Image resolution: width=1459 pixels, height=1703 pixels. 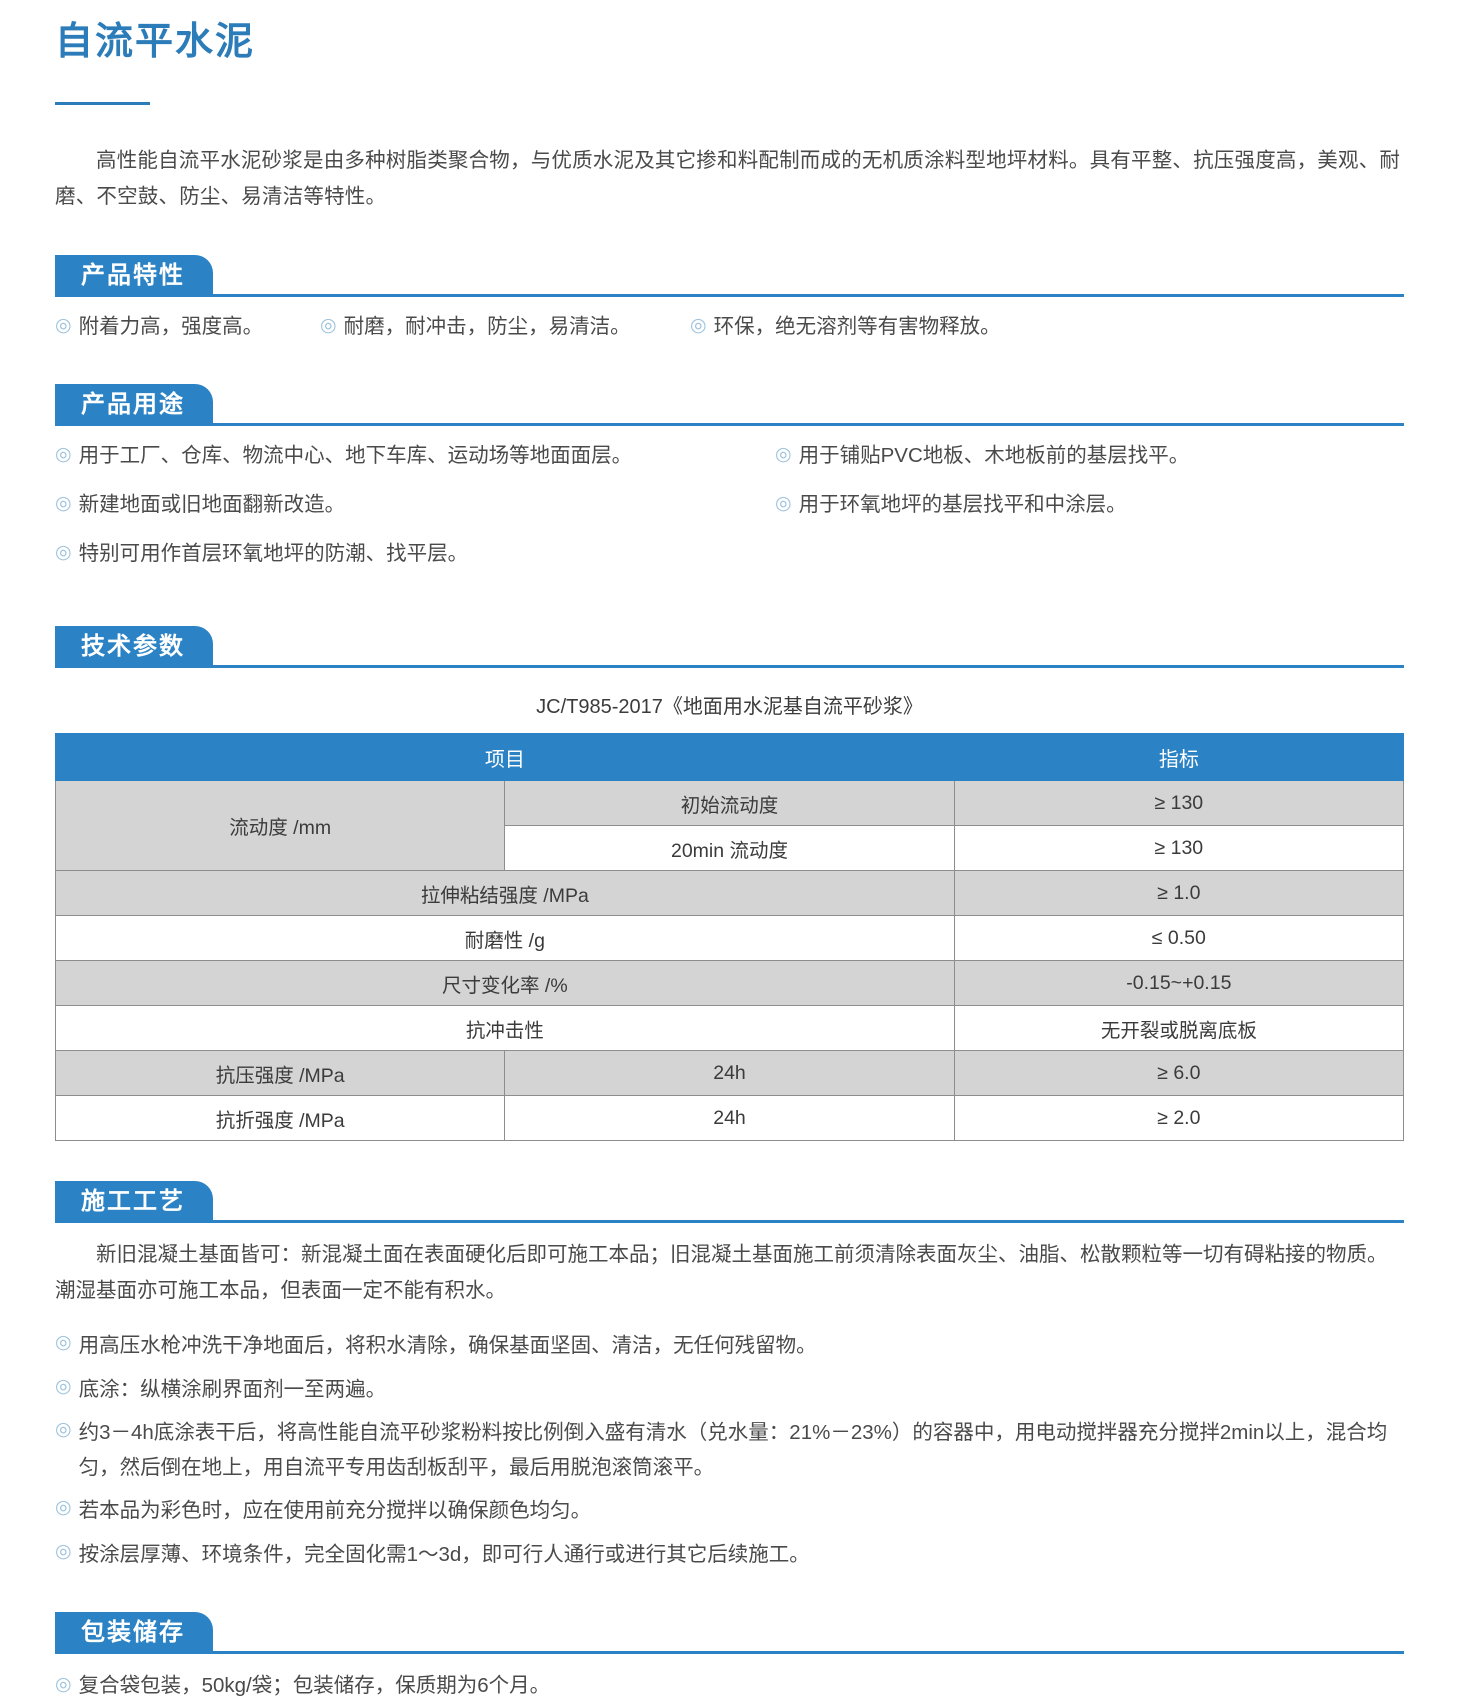 I want to click on section-title-specs: 技术参数, so click(x=134, y=647).